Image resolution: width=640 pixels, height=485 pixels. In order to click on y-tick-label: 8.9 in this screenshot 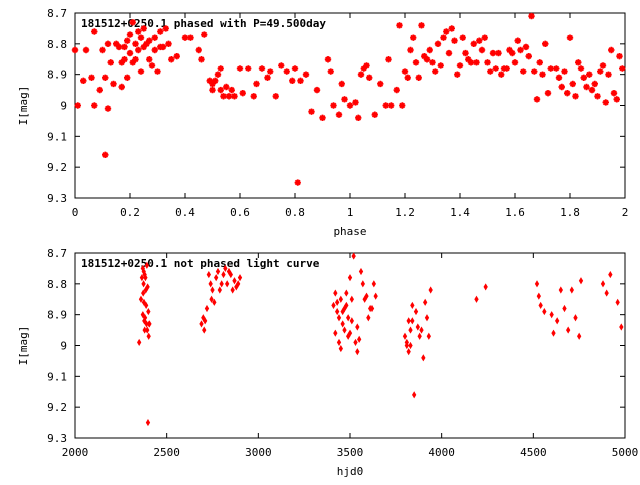, I will do `click(57, 75)`.